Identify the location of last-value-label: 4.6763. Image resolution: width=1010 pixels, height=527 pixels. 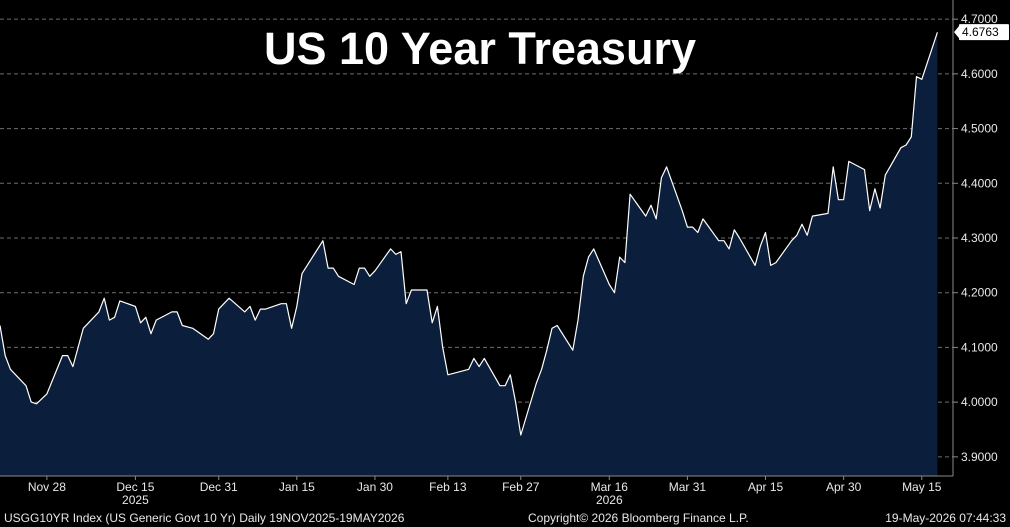
(981, 32).